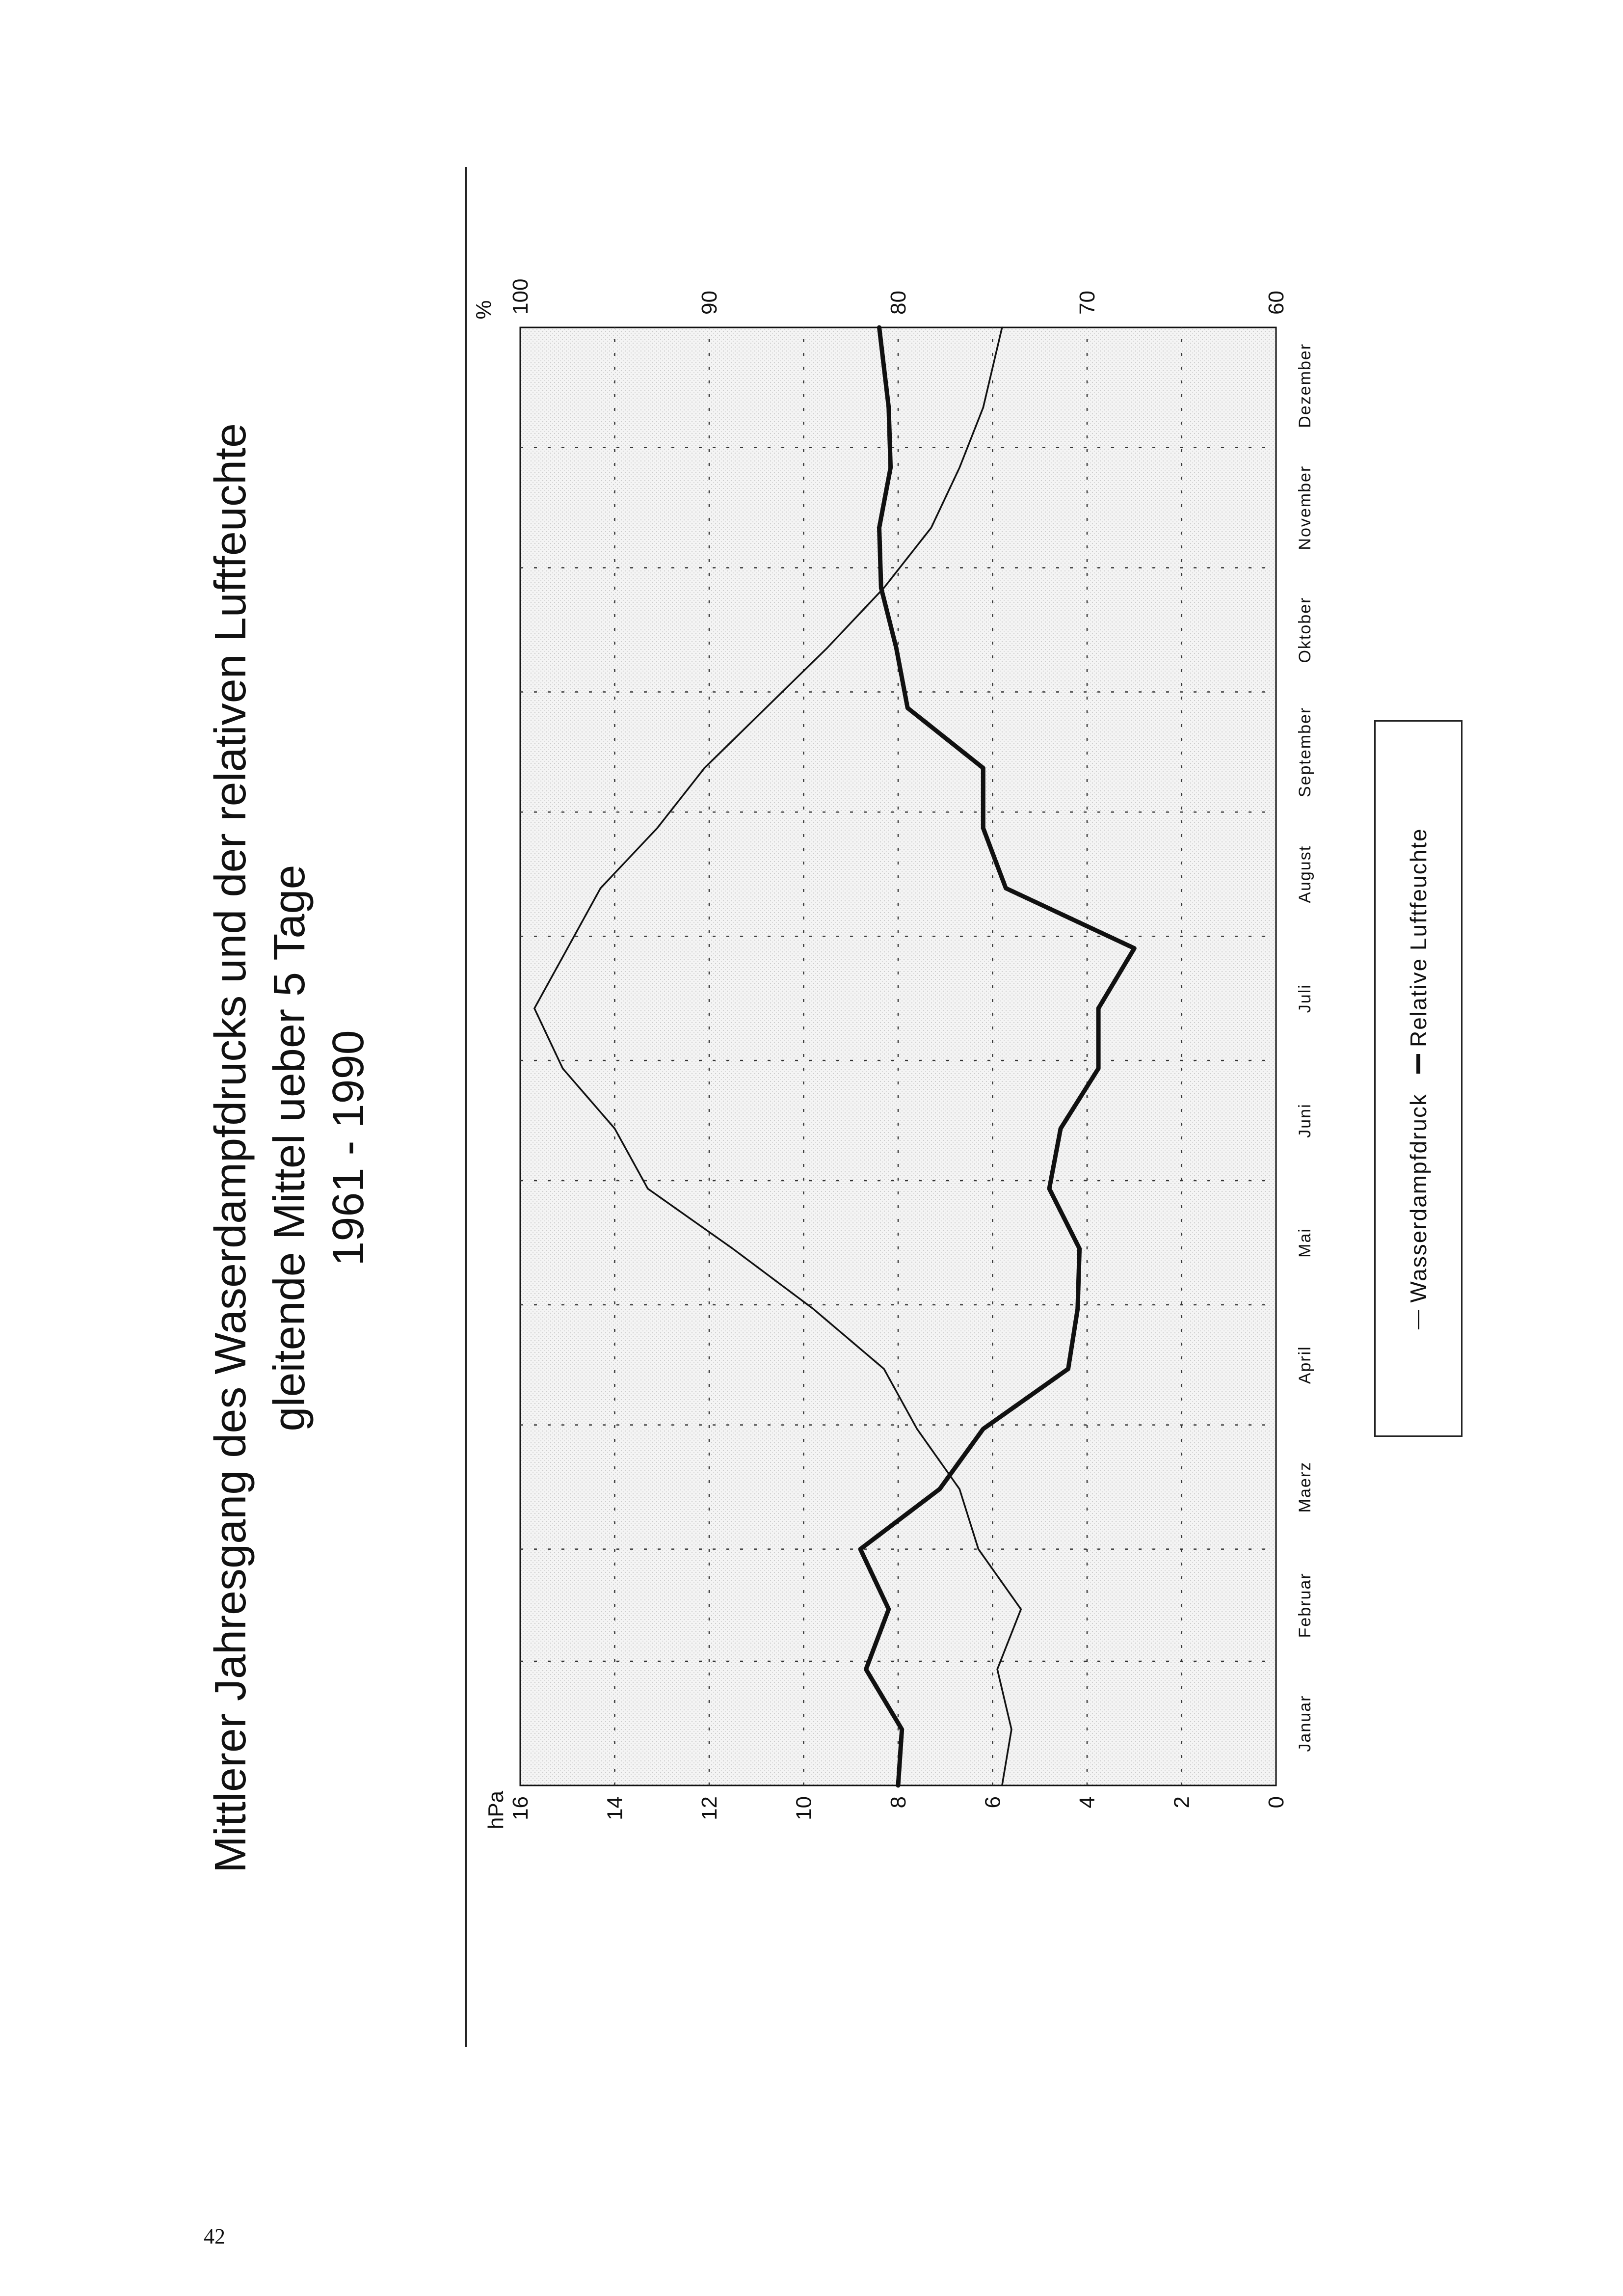 This screenshot has width=1623, height=2296. I want to click on y-left-tick-label: 2, so click(1182, 1802).